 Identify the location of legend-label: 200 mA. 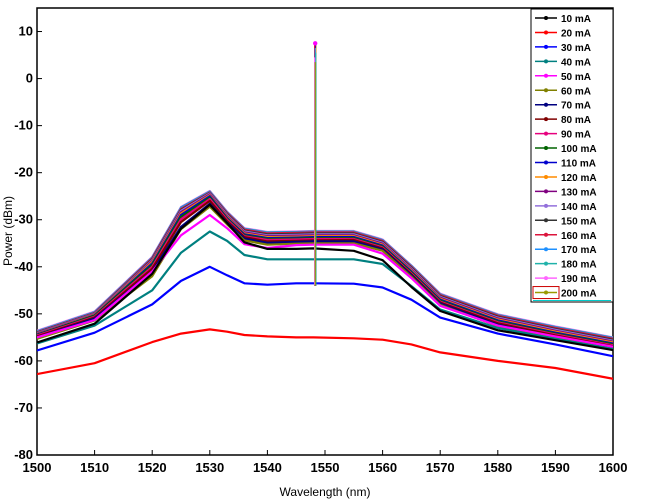
(579, 294).